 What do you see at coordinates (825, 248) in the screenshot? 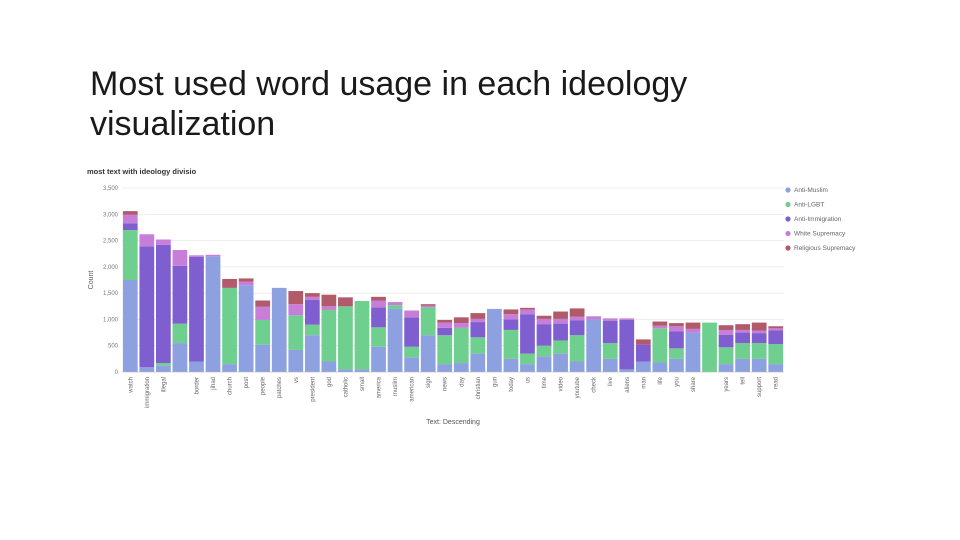
I see `legend-label: Religious Supremacy` at bounding box center [825, 248].